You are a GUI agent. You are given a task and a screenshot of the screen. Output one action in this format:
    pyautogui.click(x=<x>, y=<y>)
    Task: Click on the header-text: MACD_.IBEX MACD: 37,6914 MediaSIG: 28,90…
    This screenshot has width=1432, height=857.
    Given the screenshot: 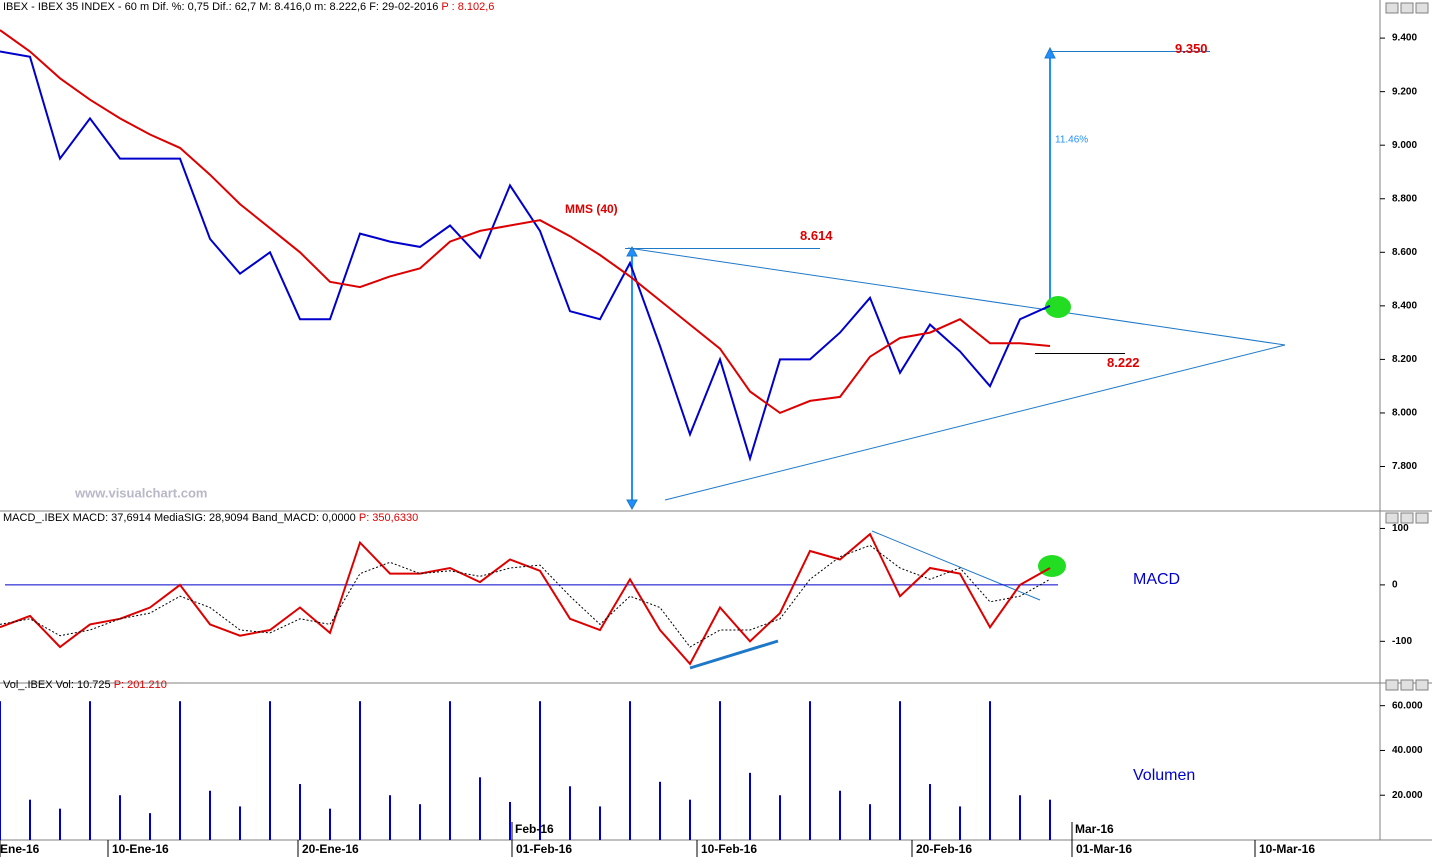 What is the action you would take?
    pyautogui.click(x=179, y=518)
    